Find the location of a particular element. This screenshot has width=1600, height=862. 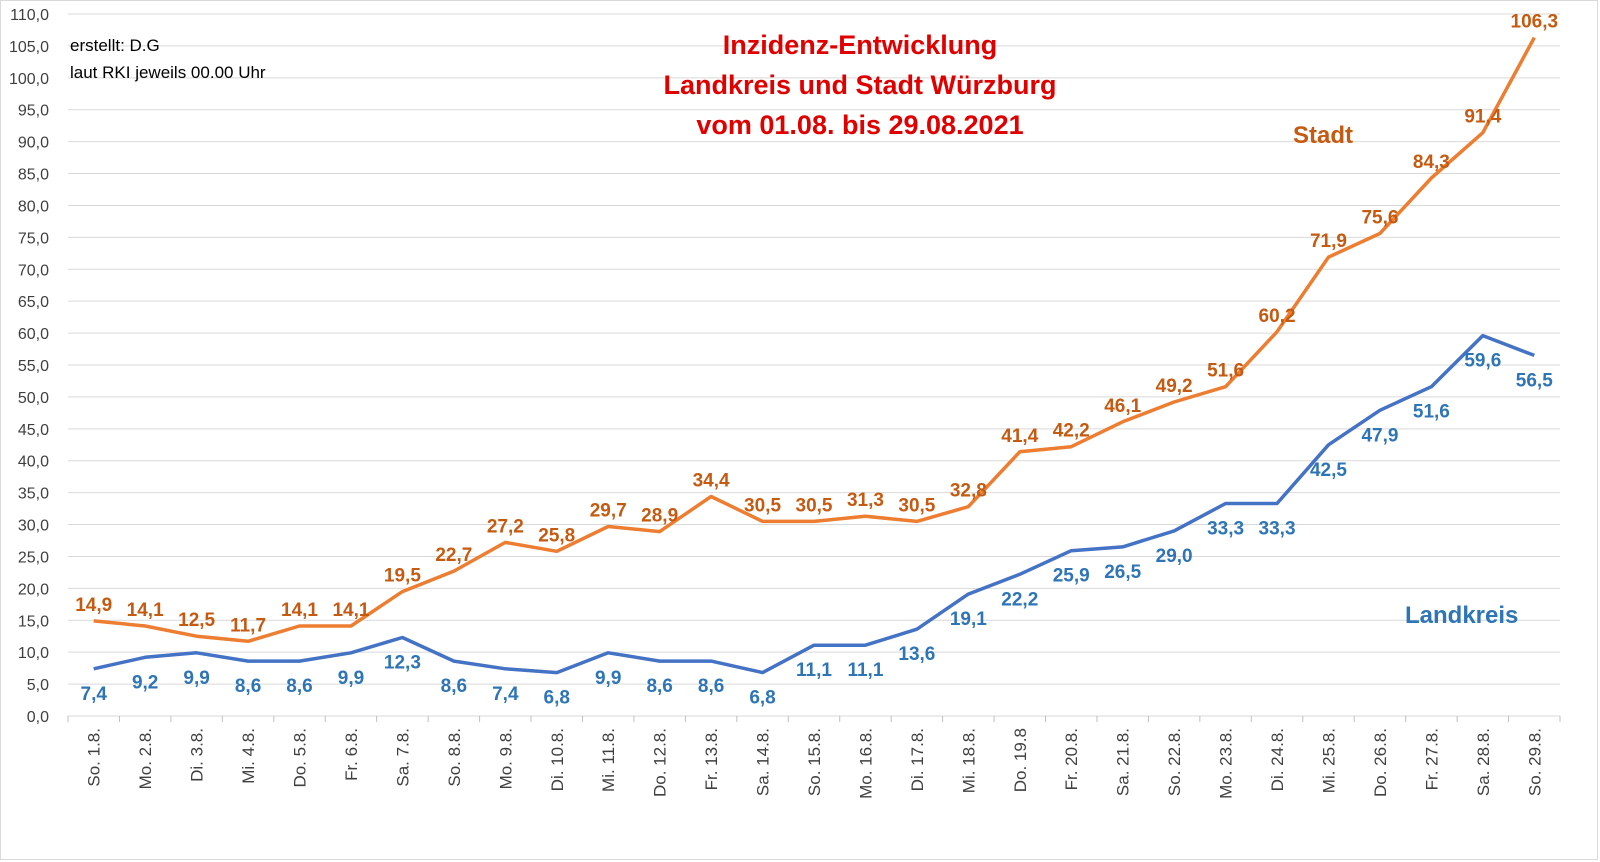

data-label-stadt: 75,6 is located at coordinates (1379, 218).